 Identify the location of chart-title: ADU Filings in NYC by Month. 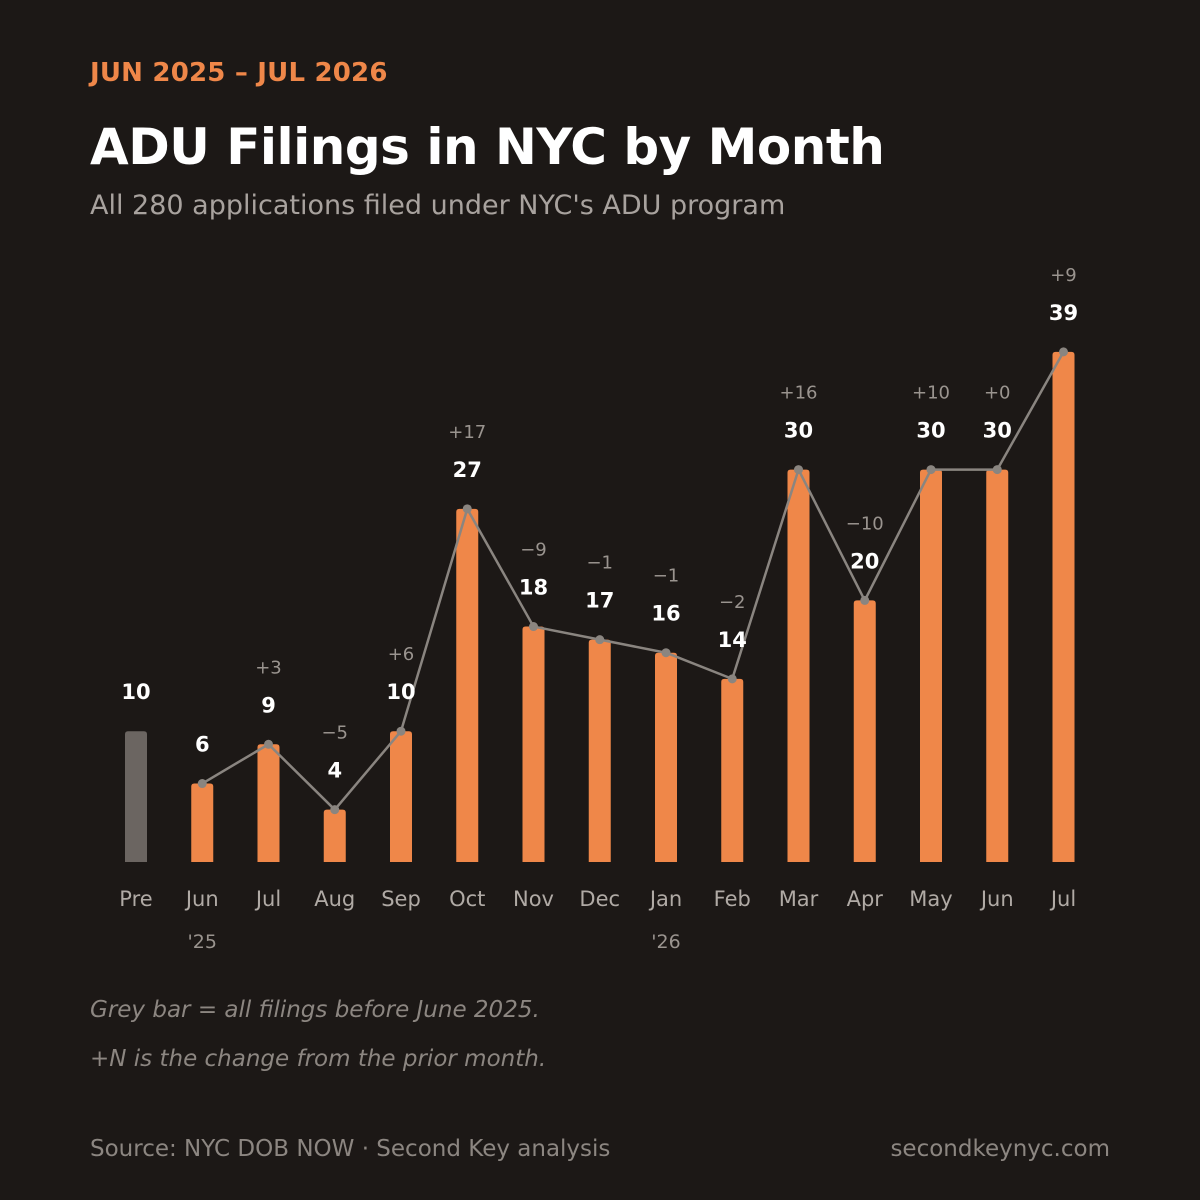
(487, 147).